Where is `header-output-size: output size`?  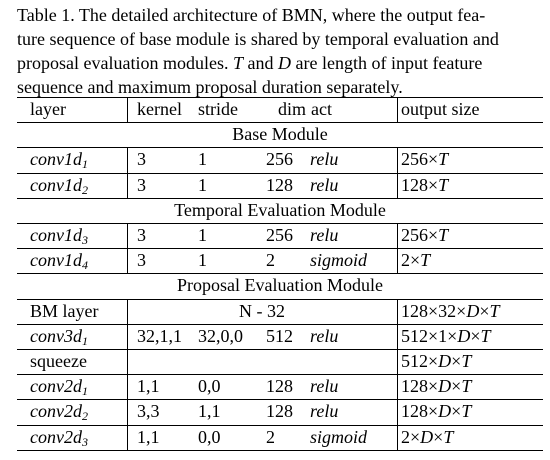
header-output-size: output size is located at coordinates (440, 109).